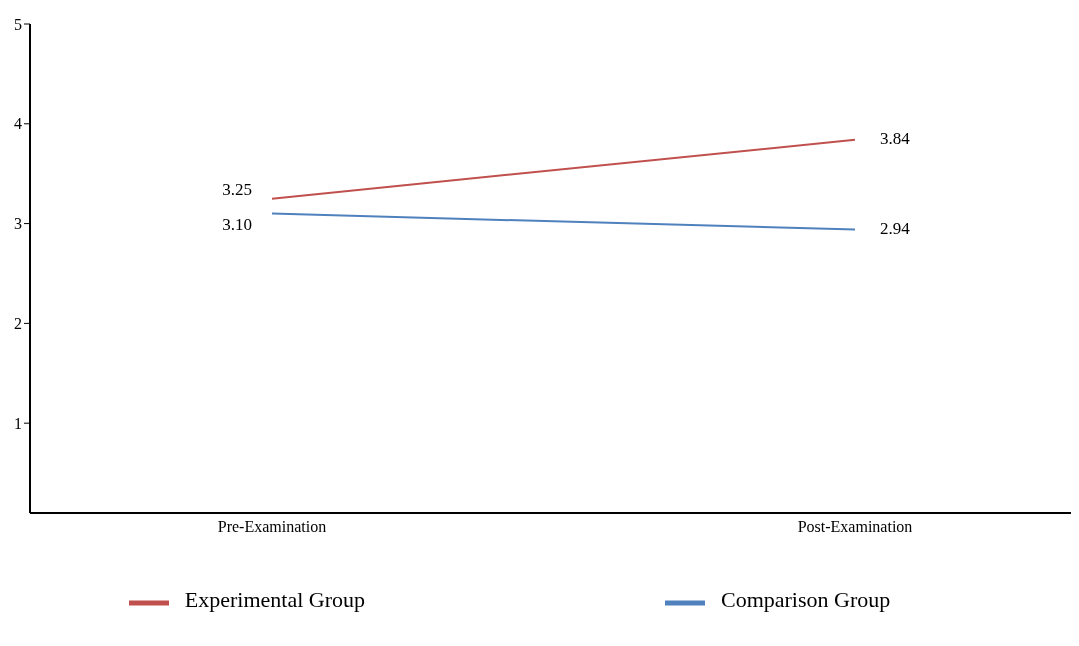  I want to click on x-tick-label: Pre-Examination, so click(272, 527).